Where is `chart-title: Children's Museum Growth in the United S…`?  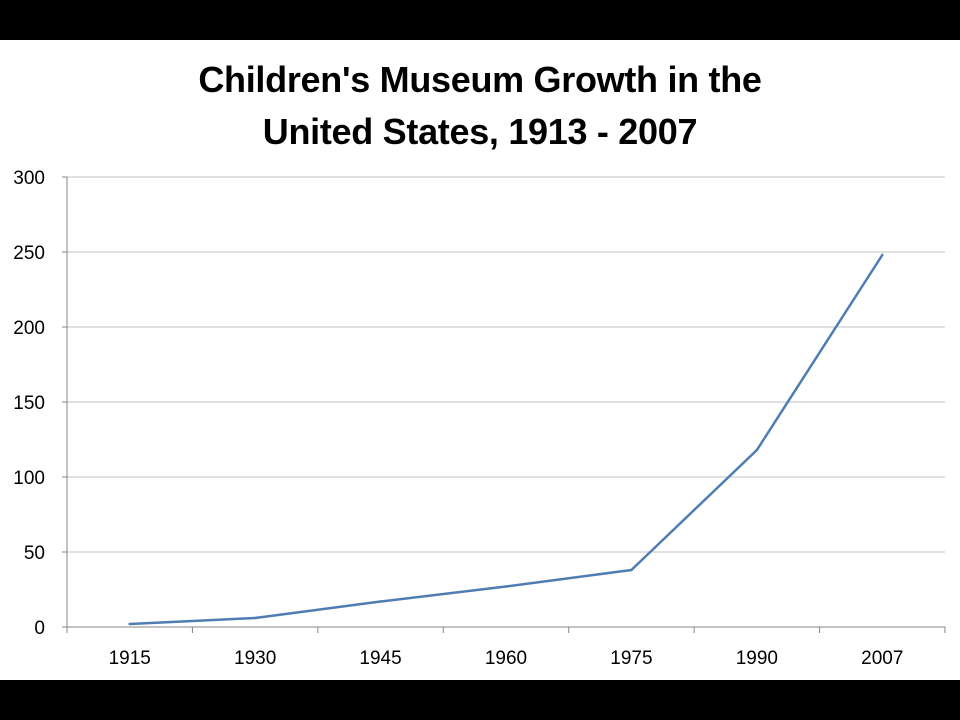 chart-title: Children's Museum Growth in the United S… is located at coordinates (480, 106).